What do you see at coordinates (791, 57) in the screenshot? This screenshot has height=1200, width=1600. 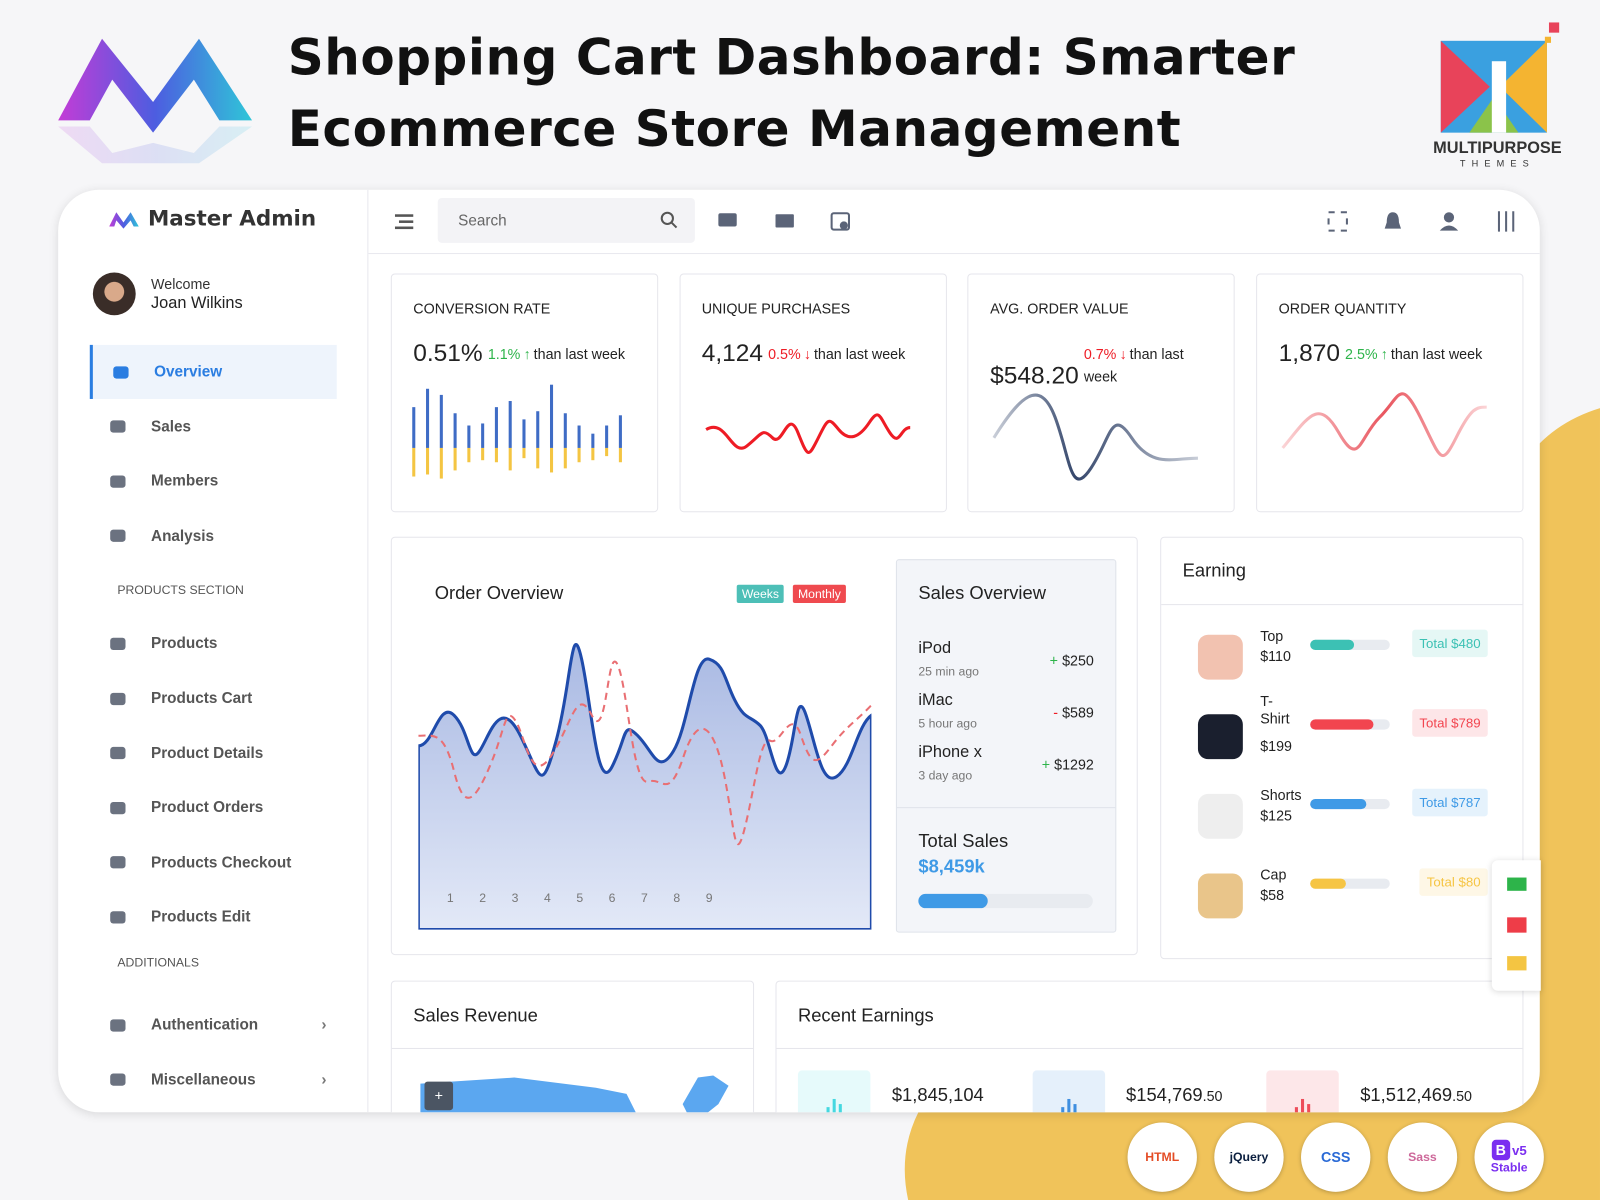 I see `page-title-line: Shopping Cart Dashboard: Smarter` at bounding box center [791, 57].